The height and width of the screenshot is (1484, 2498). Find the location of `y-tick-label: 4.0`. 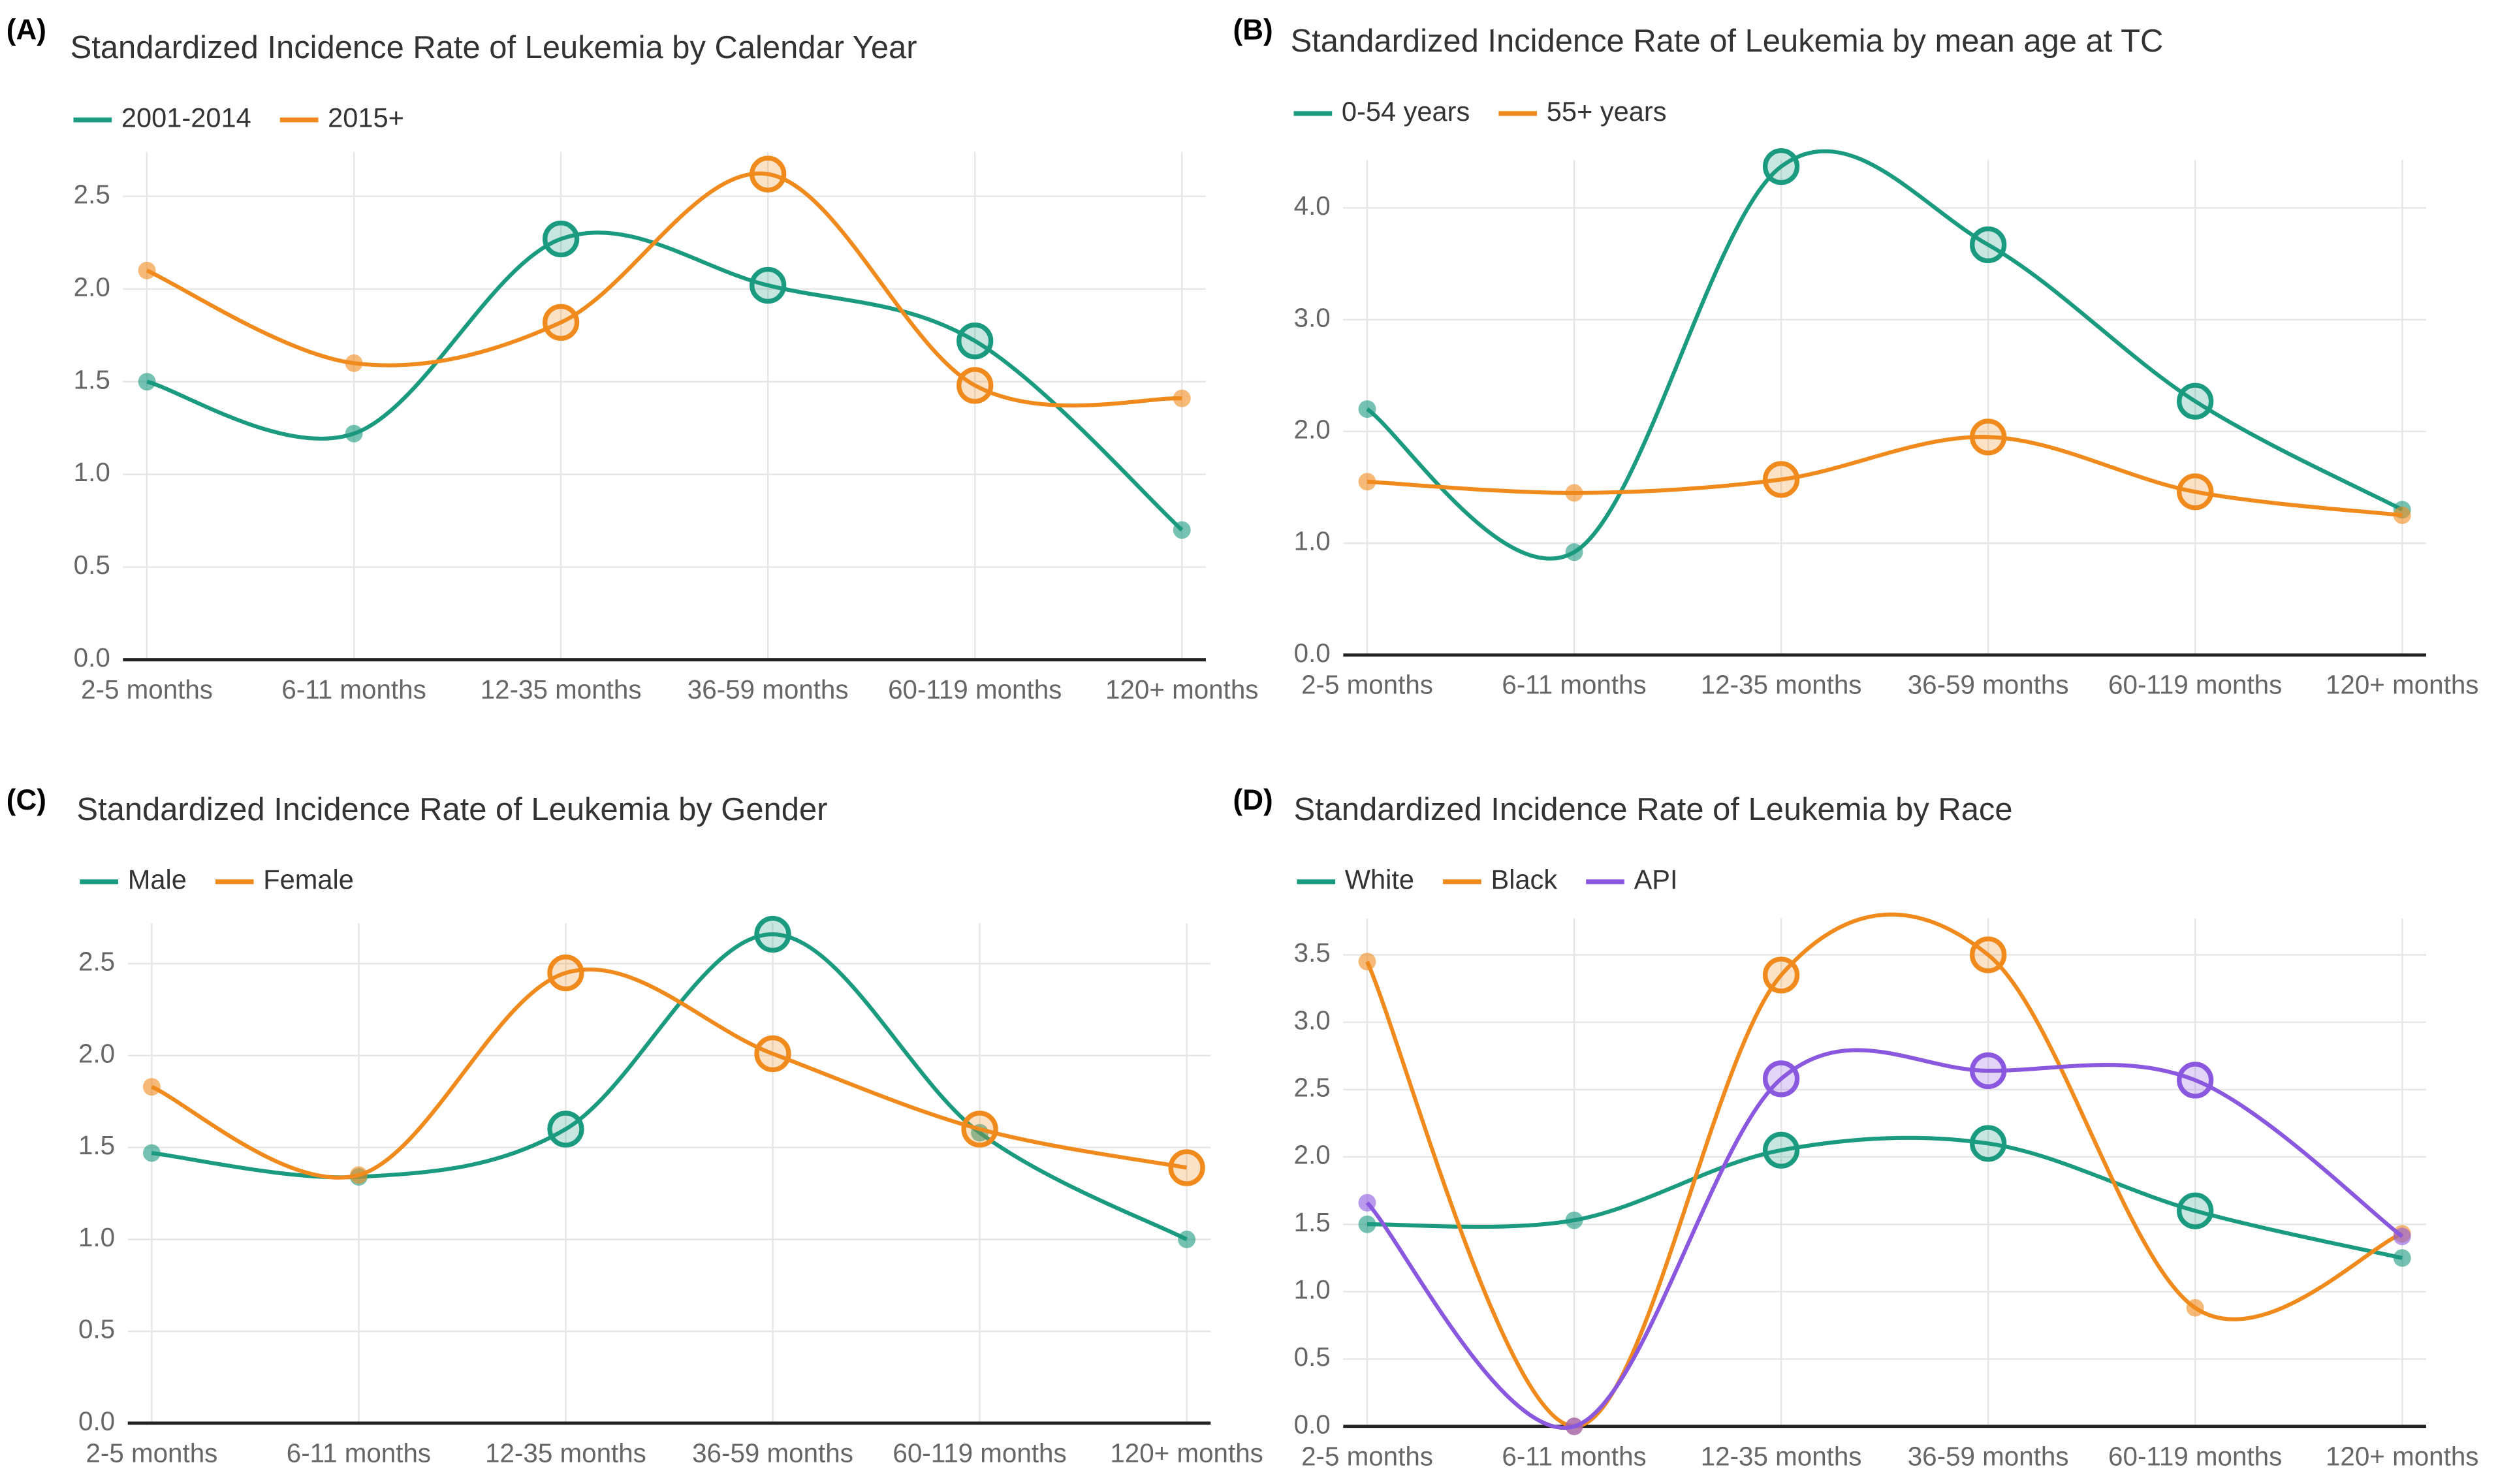

y-tick-label: 4.0 is located at coordinates (1312, 206).